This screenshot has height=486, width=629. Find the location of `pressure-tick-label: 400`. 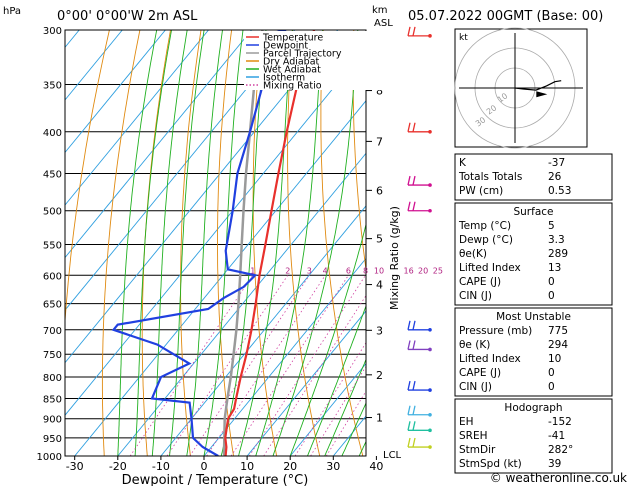

pressure-tick-label: 400 is located at coordinates (52, 133).